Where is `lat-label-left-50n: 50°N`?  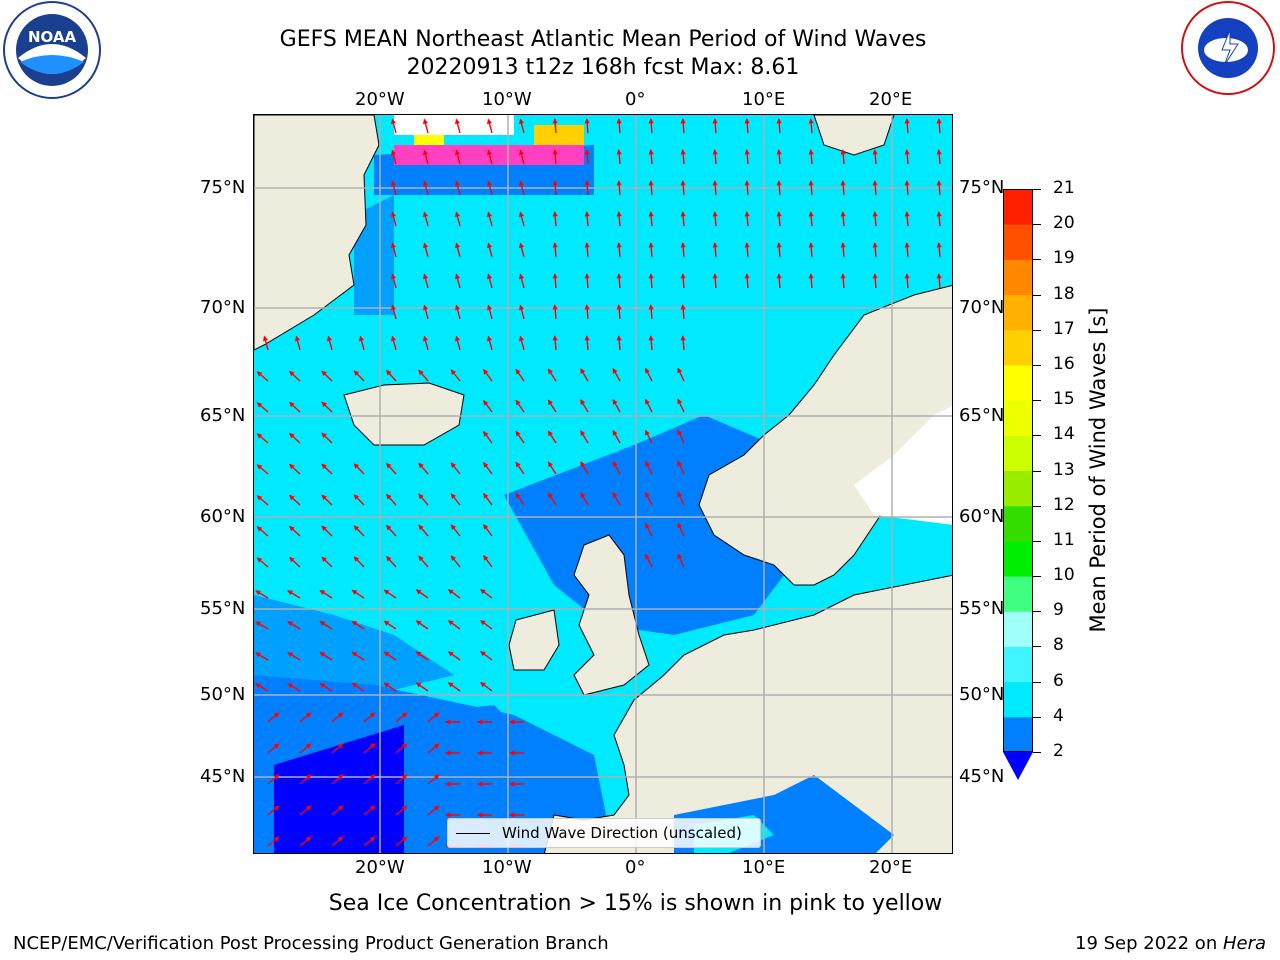 lat-label-left-50n: 50°N is located at coordinates (223, 694).